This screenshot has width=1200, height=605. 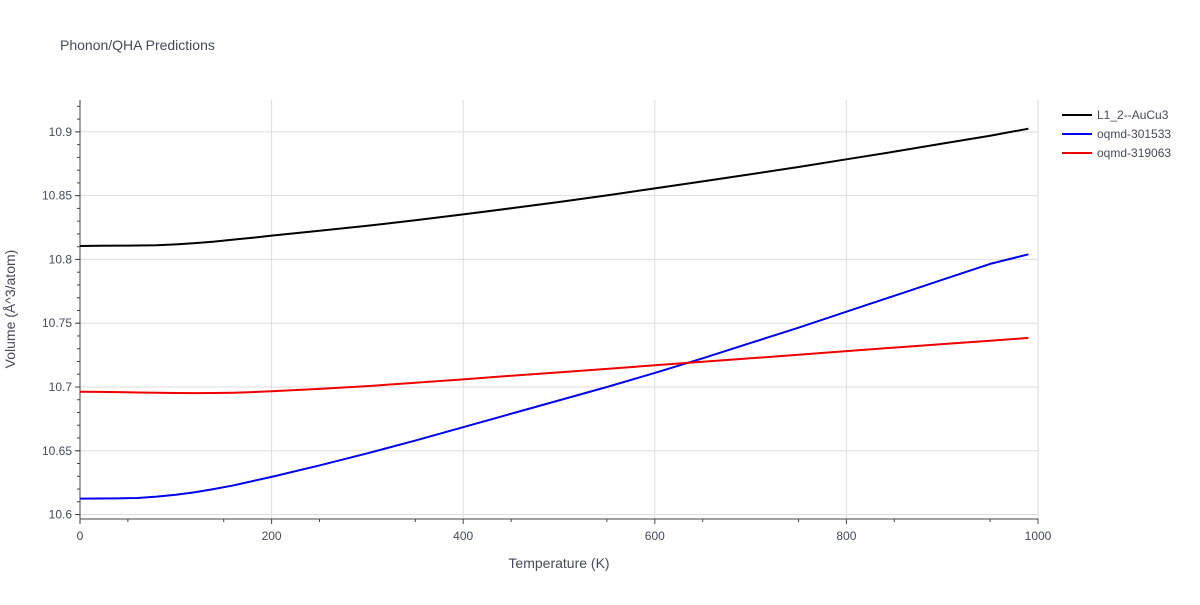 I want to click on legend-label: oqmd-301533, so click(x=1134, y=134).